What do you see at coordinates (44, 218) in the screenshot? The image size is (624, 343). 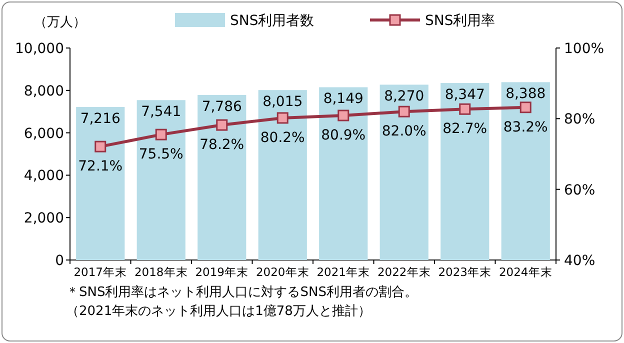 I see `y-tick-label: 2,000` at bounding box center [44, 218].